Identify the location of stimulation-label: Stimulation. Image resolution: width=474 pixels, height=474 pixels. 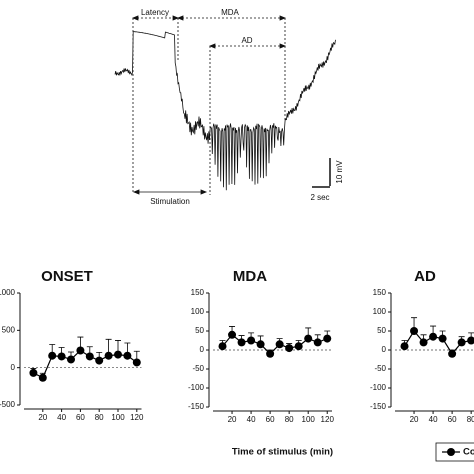
(170, 201).